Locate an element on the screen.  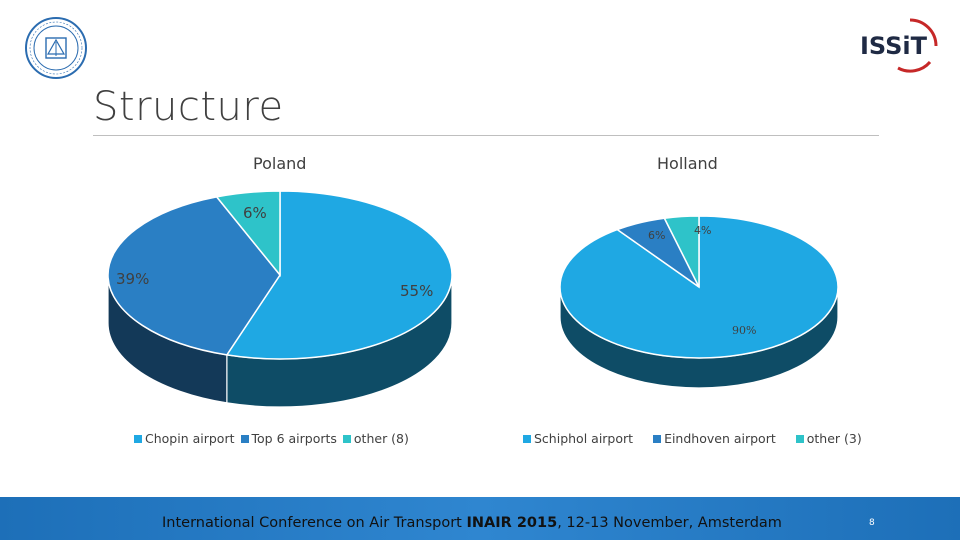
issit-logo: ISSiT is located at coordinates (899, 45).